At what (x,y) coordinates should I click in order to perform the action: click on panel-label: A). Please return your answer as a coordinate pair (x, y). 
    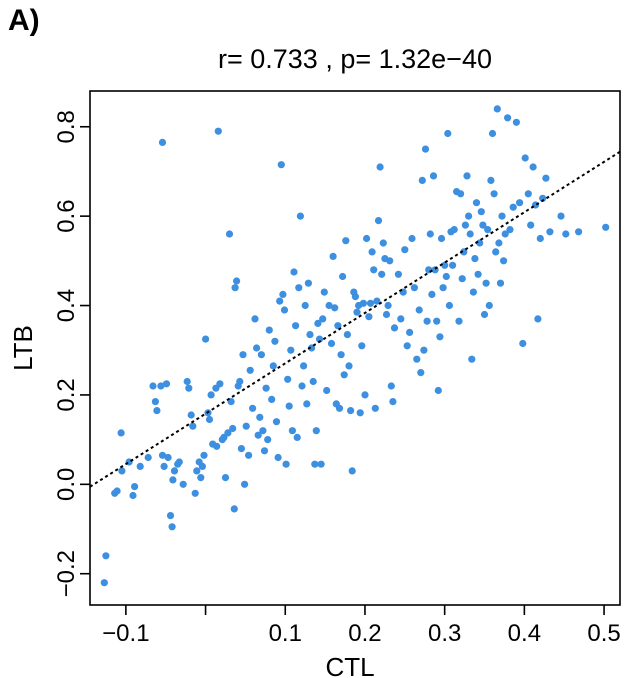
    Looking at the image, I should click on (24, 20).